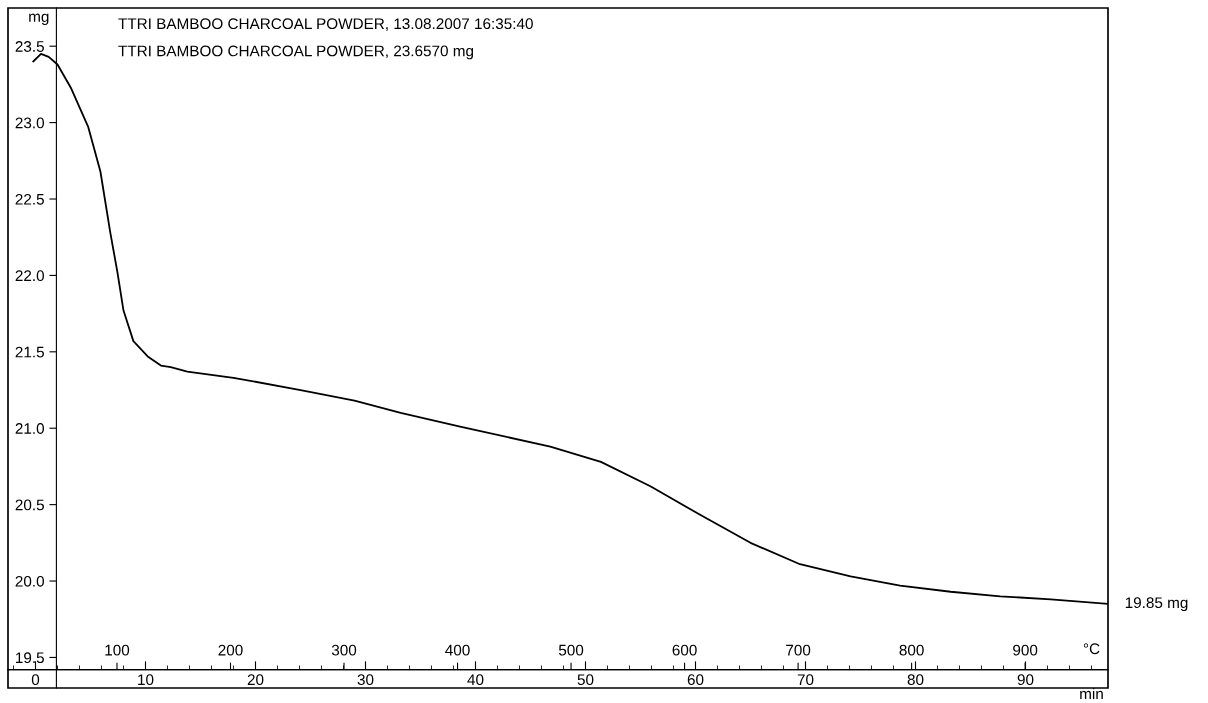 This screenshot has width=1208, height=703. What do you see at coordinates (457, 650) in the screenshot?
I see `x2-tick-label: 400` at bounding box center [457, 650].